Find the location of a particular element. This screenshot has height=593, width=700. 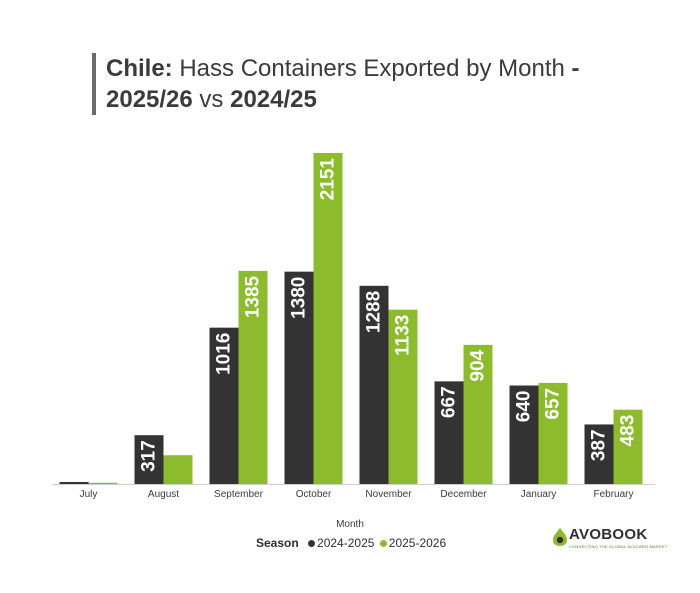

title-vs: vs is located at coordinates (211, 99).